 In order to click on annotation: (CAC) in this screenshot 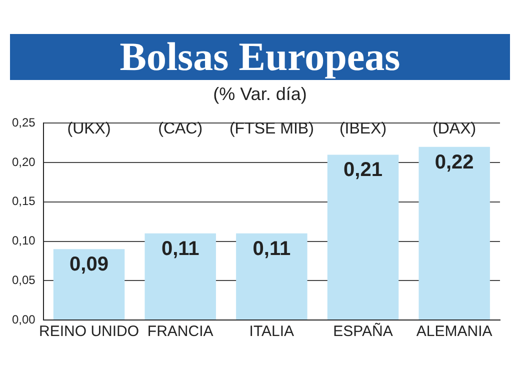, I will do `click(180, 129)`.